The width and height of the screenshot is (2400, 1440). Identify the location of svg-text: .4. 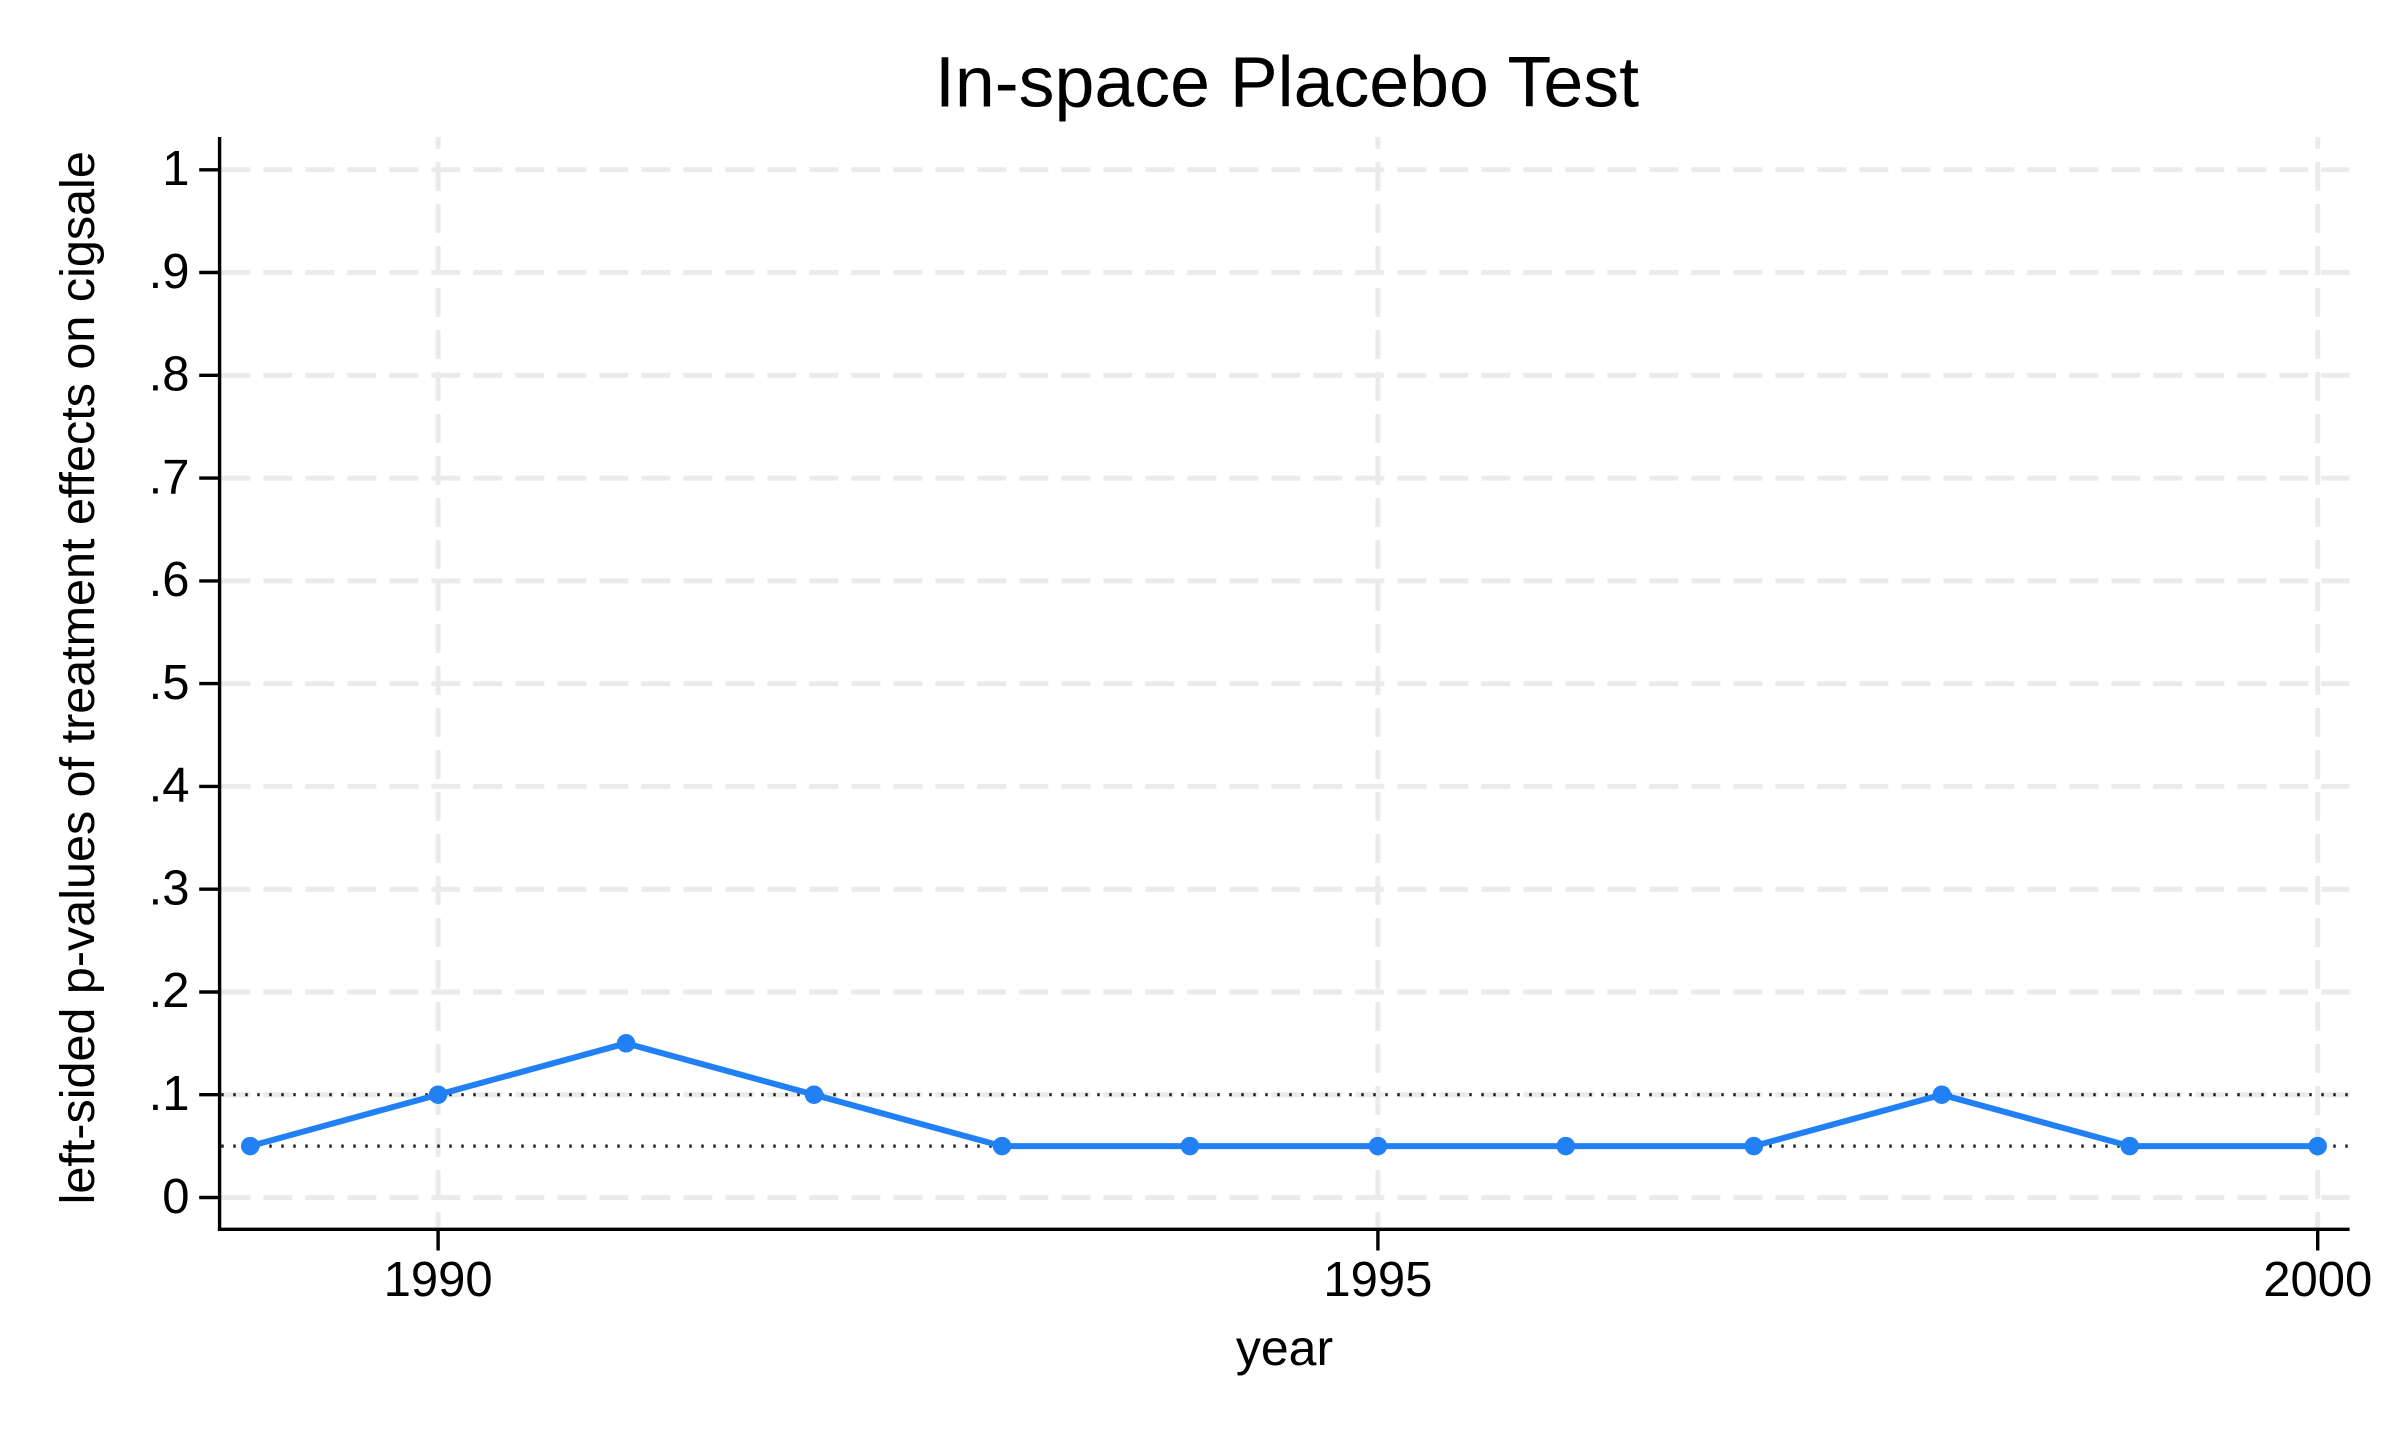
(169, 786).